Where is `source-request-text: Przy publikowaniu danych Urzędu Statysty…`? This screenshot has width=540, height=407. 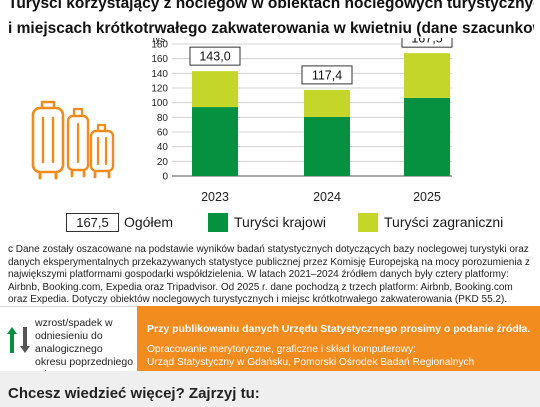
source-request-text: Przy publikowaniu danych Urzędu Statysty… is located at coordinates (339, 329).